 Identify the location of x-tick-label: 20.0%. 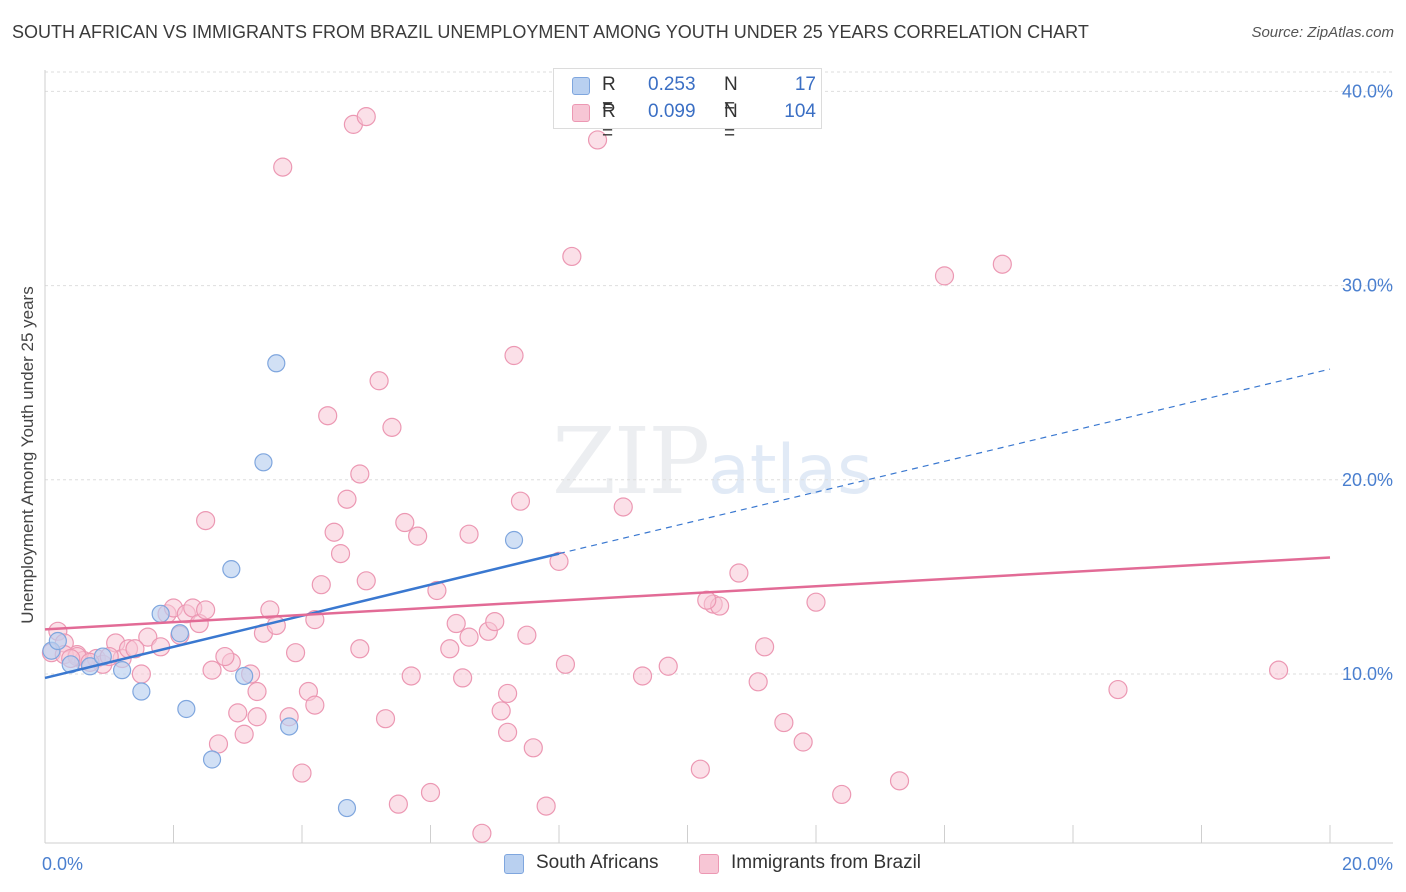
(1367, 864).